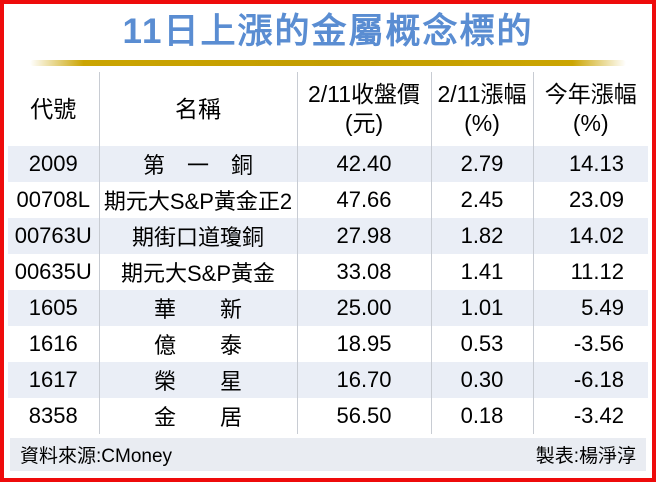 The width and height of the screenshot is (656, 482). I want to click on page-title: 11日上漲的金屬概念標的, so click(328, 31).